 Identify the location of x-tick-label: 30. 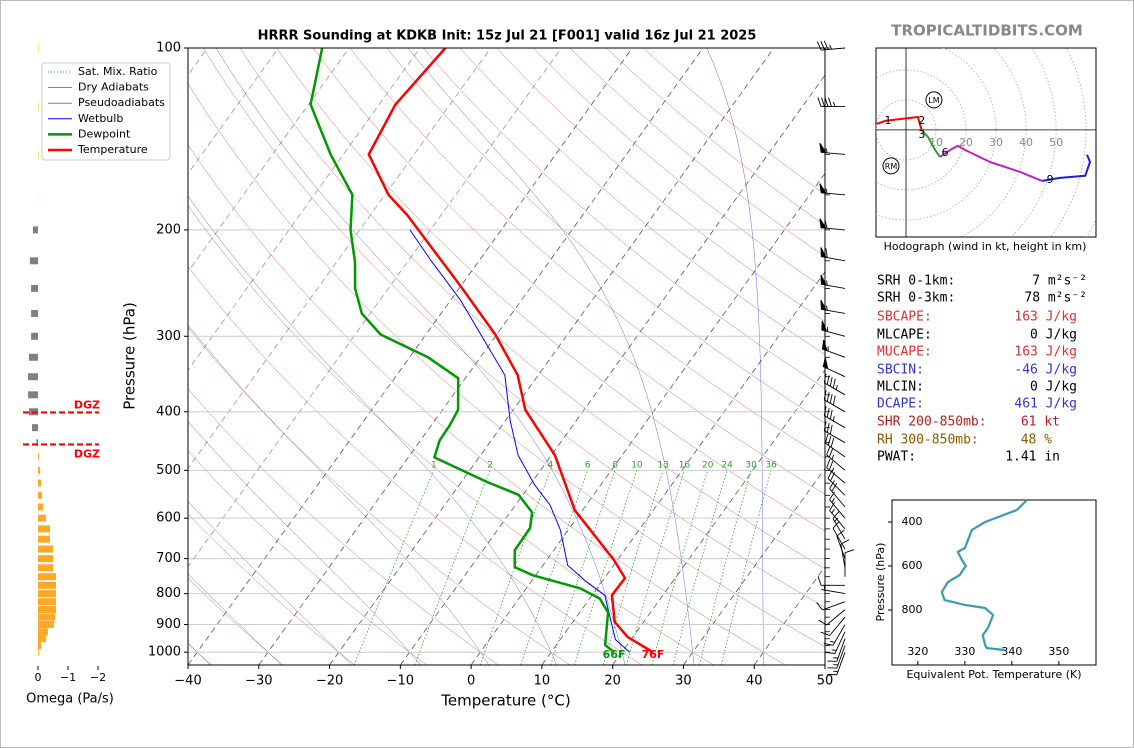
(683, 681).